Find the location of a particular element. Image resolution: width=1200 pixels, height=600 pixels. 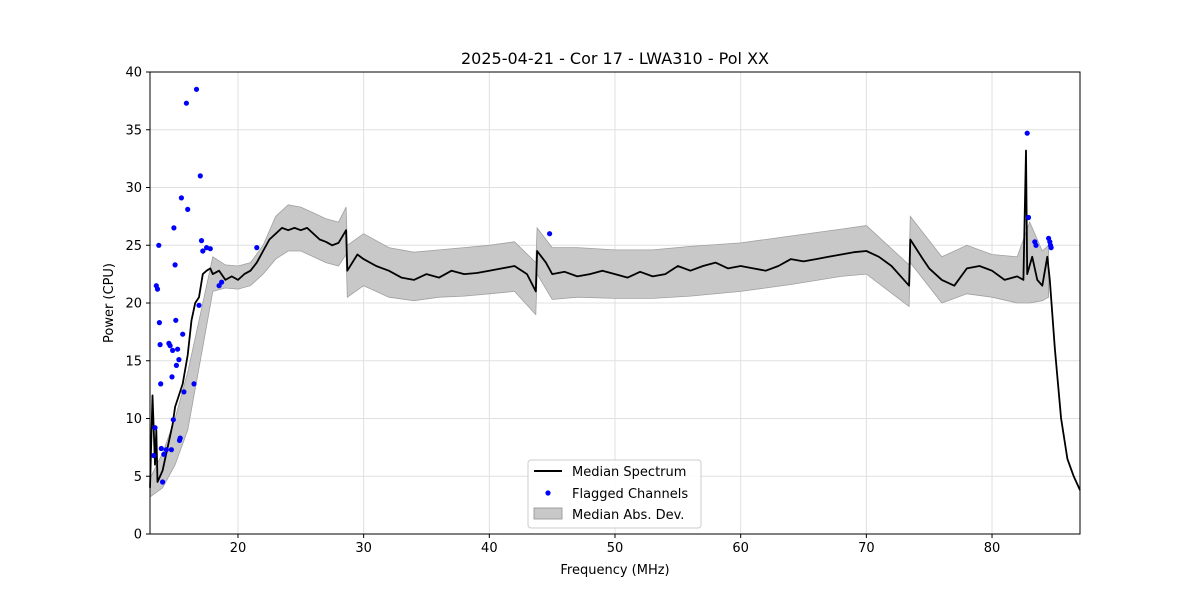

x-tick-label: 70 is located at coordinates (866, 548).